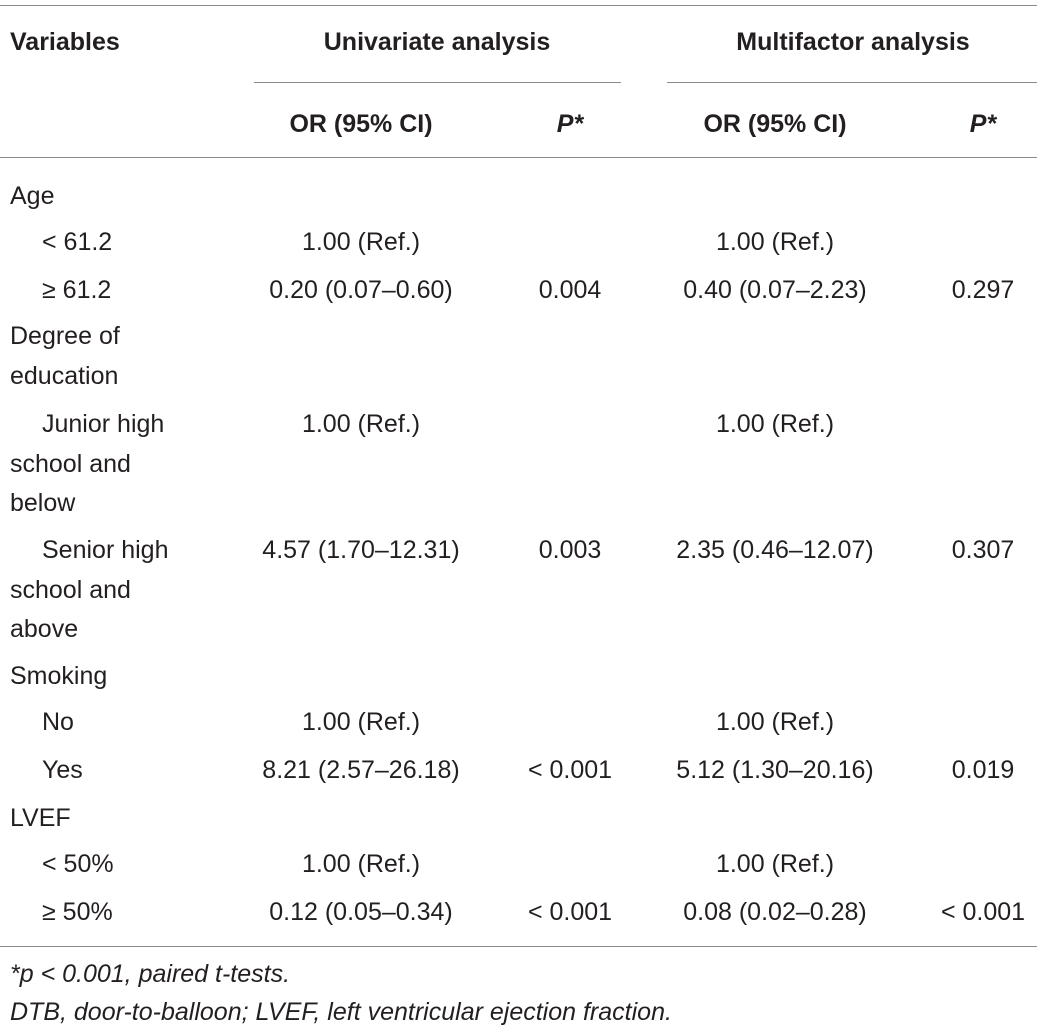 This screenshot has height=1033, width=1044. What do you see at coordinates (59, 676) in the screenshot?
I see `row-label: Smoking` at bounding box center [59, 676].